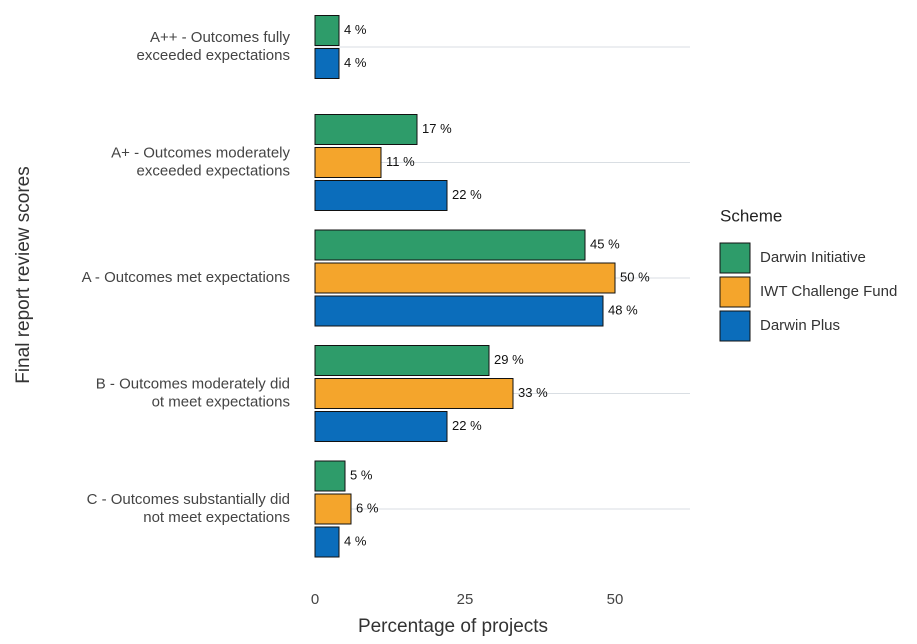 Image resolution: width=917 pixels, height=644 pixels. What do you see at coordinates (400, 161) in the screenshot?
I see `value-label: 11 %` at bounding box center [400, 161].